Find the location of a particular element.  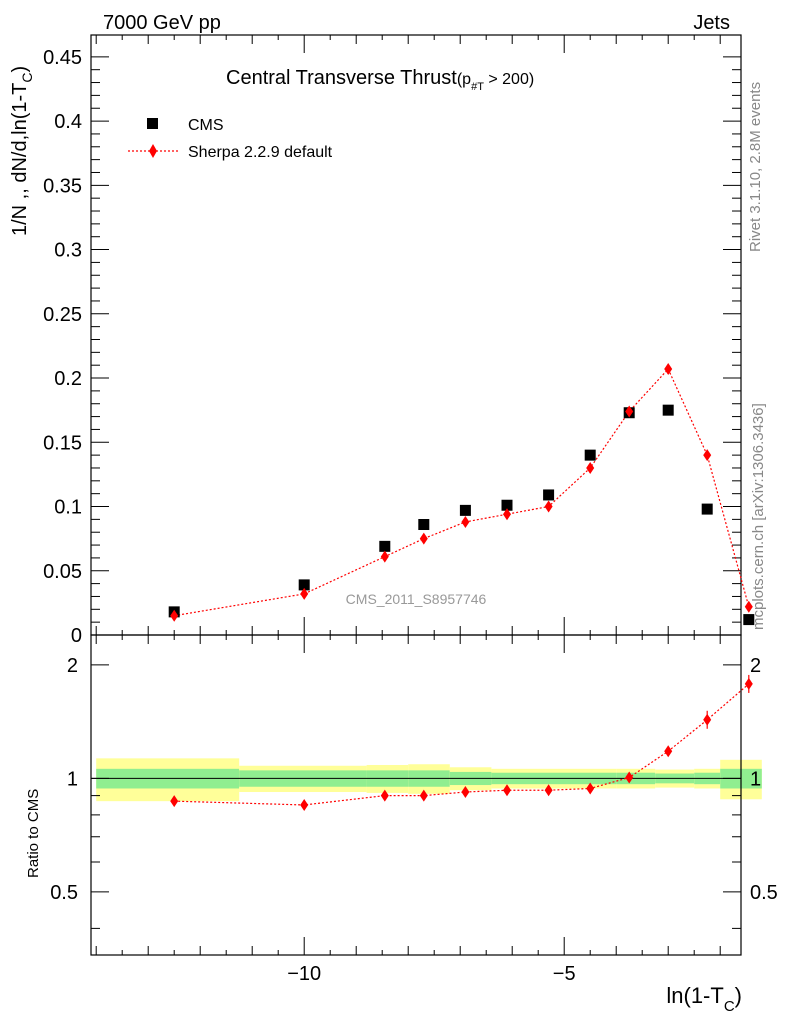

chart-title-cut: (p is located at coordinates (464, 79).